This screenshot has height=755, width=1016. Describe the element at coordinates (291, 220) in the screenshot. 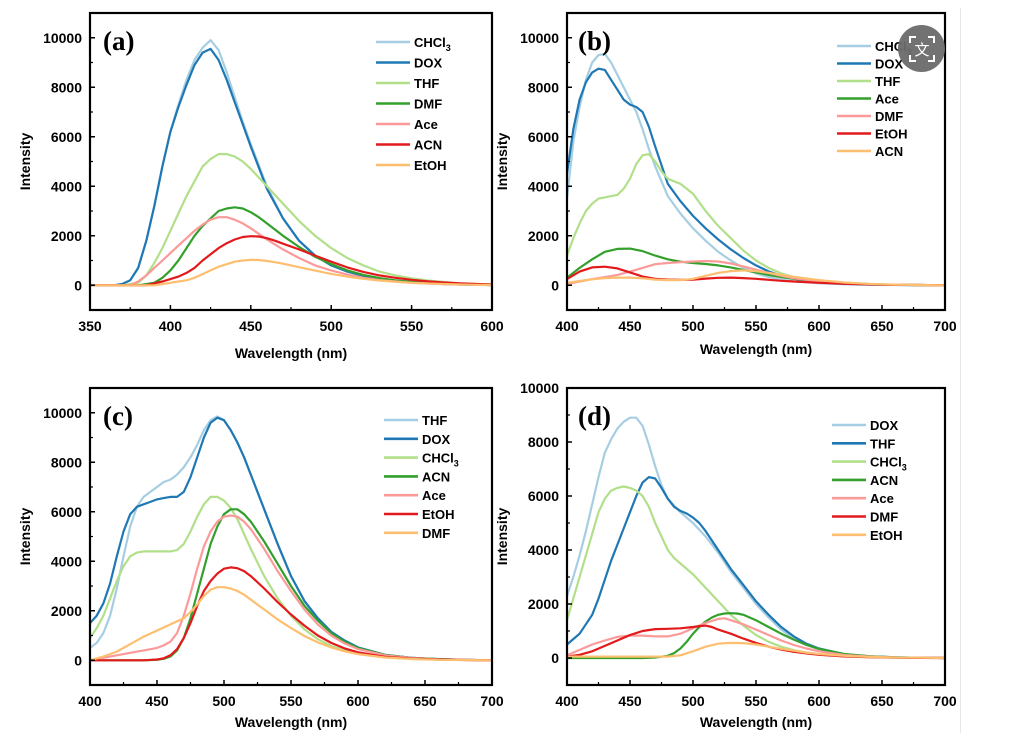

I see `series-line-thf` at that location.